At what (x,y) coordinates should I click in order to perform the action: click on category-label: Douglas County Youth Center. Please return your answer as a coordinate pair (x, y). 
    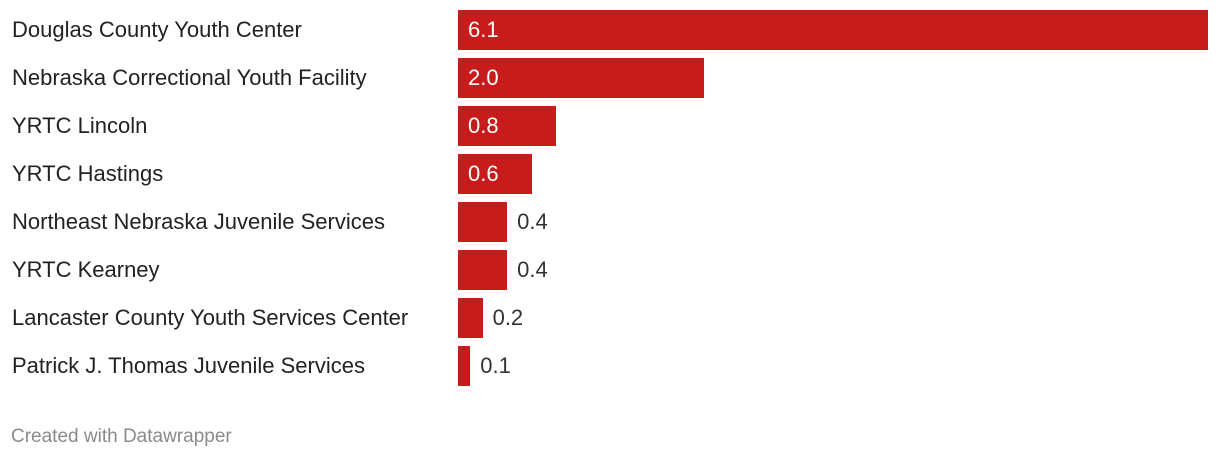
    Looking at the image, I should click on (157, 29).